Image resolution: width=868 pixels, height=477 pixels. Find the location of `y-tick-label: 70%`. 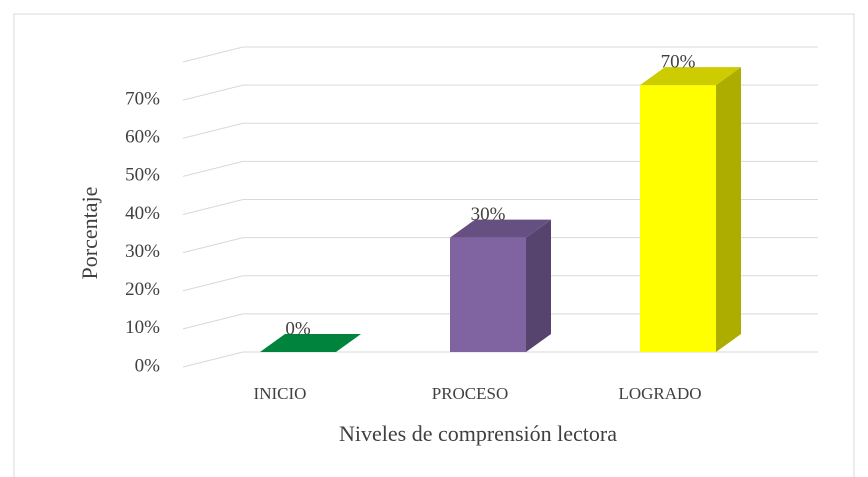

y-tick-label: 70% is located at coordinates (142, 98).